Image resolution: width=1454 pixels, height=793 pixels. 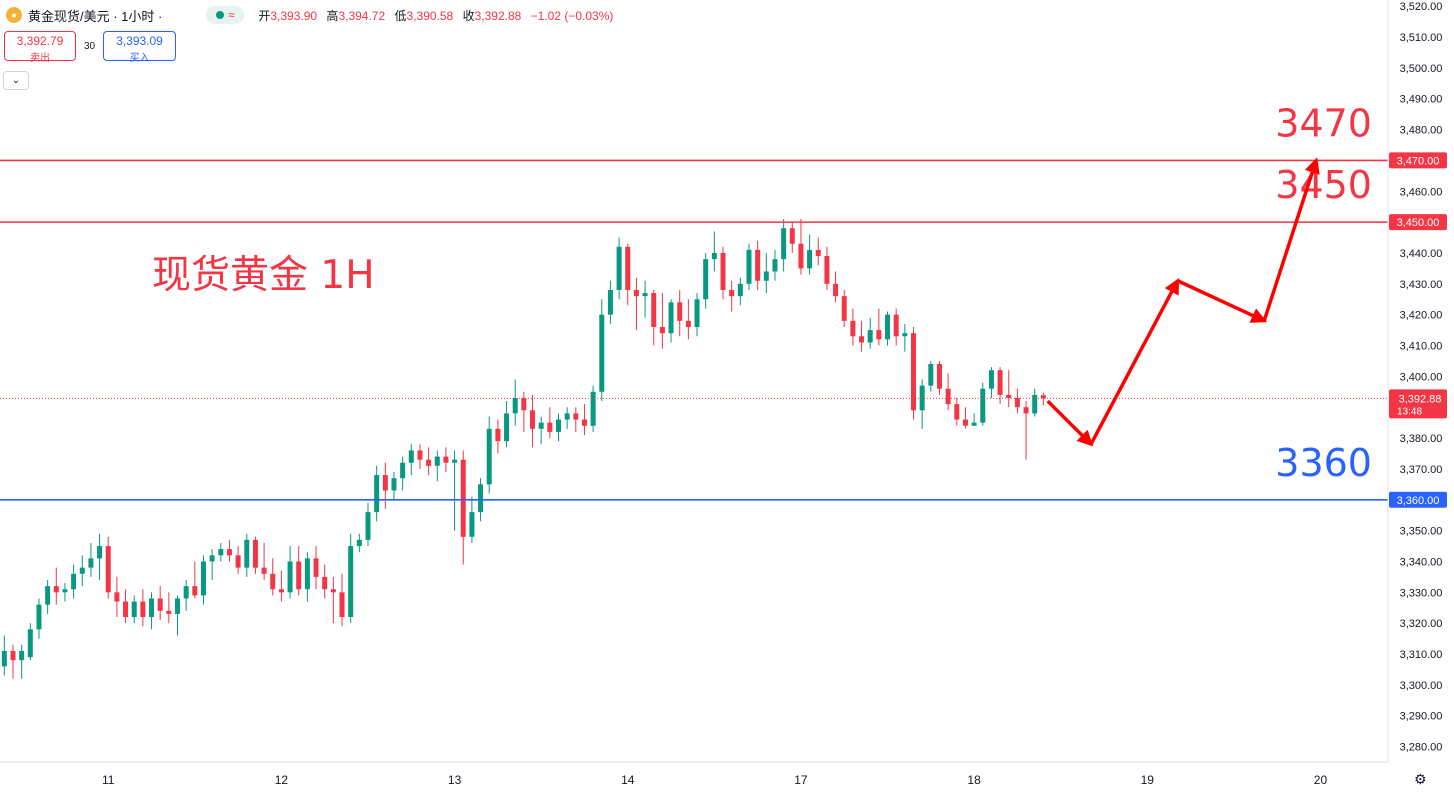 I want to click on settings-gear-icon: ⚙, so click(x=1420, y=779).